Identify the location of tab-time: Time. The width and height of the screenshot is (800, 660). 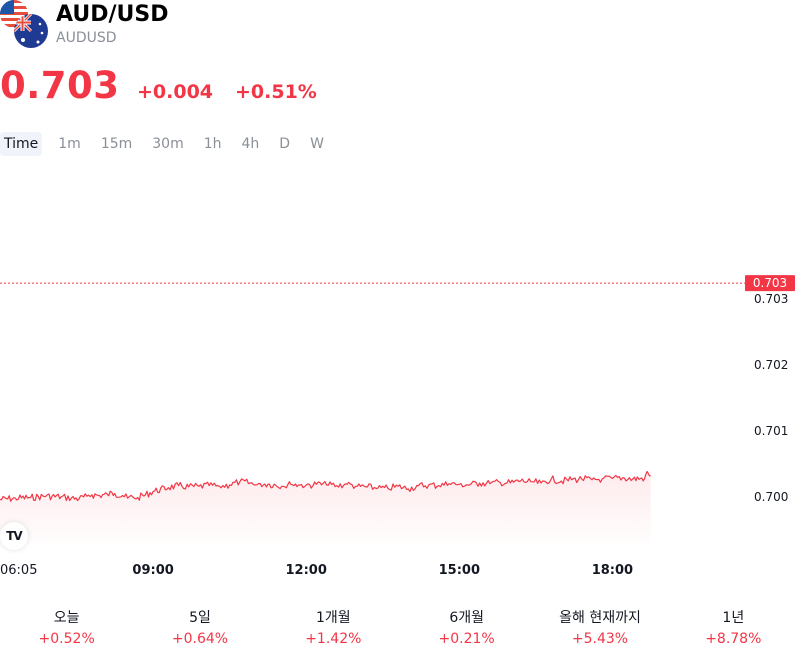
(21, 144).